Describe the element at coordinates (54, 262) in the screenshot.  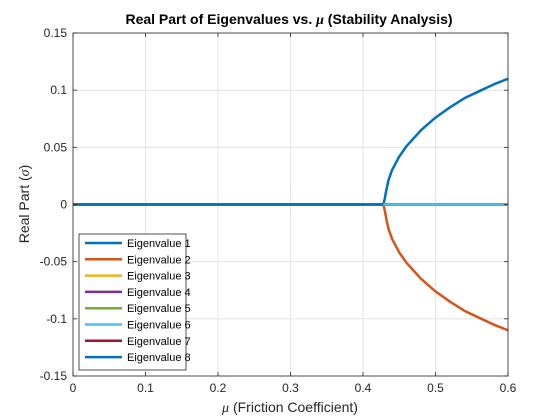
I see `y-tick-label: -0.05` at that location.